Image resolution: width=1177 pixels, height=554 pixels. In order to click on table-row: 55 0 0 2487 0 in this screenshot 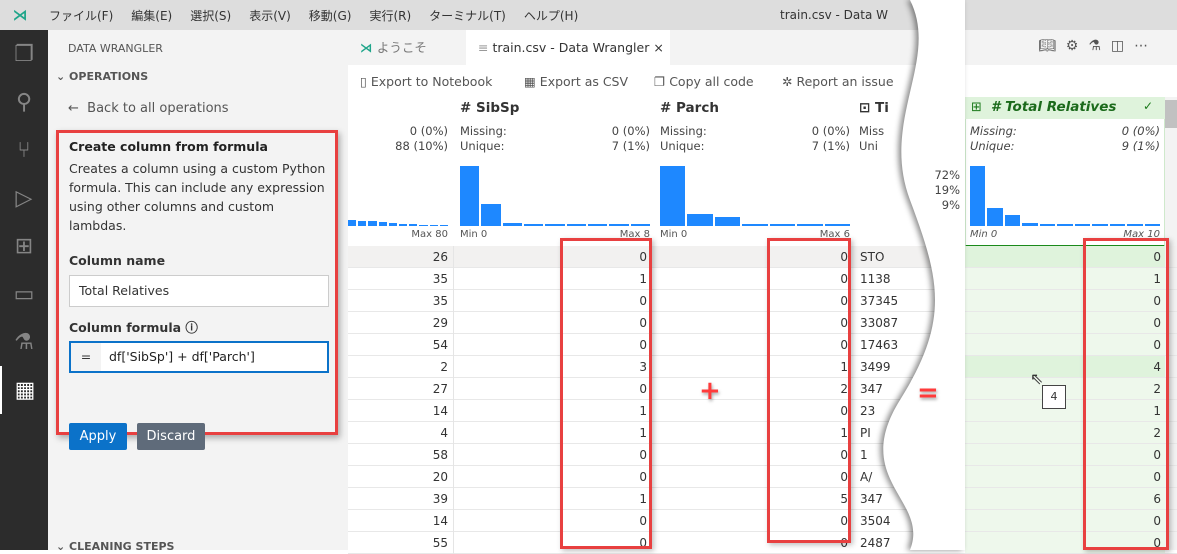, I will do `click(762, 543)`.